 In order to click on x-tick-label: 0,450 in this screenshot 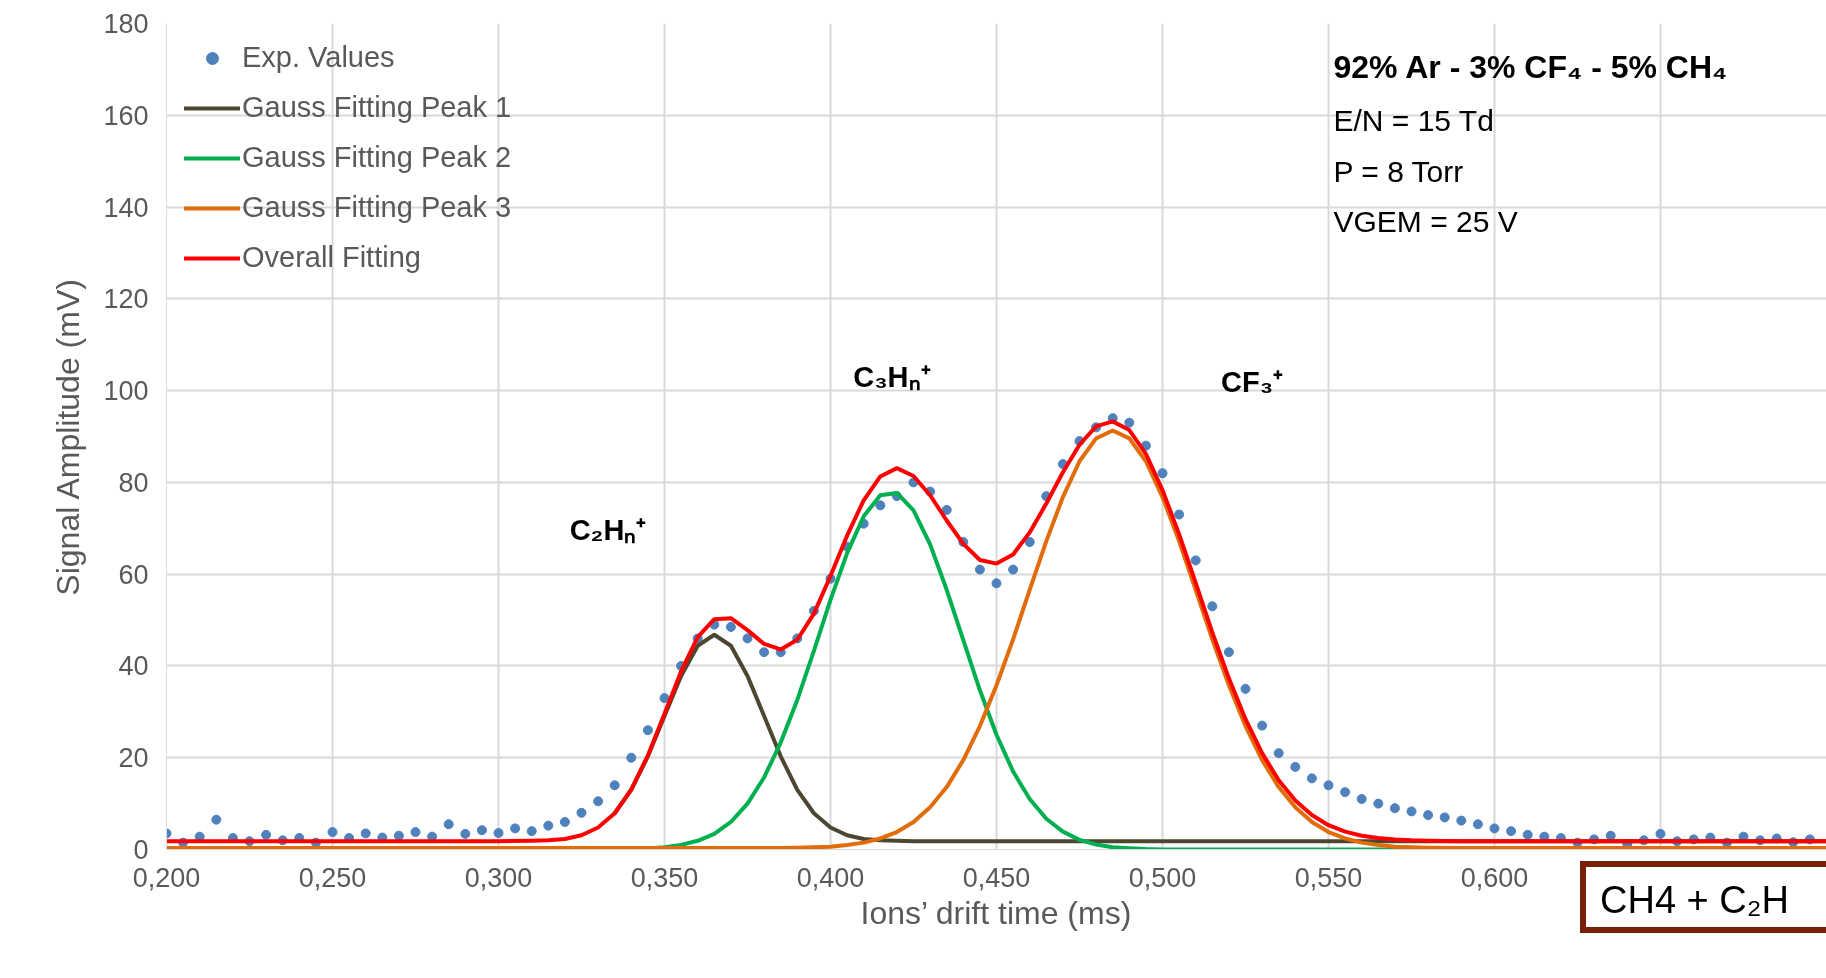, I will do `click(996, 877)`.